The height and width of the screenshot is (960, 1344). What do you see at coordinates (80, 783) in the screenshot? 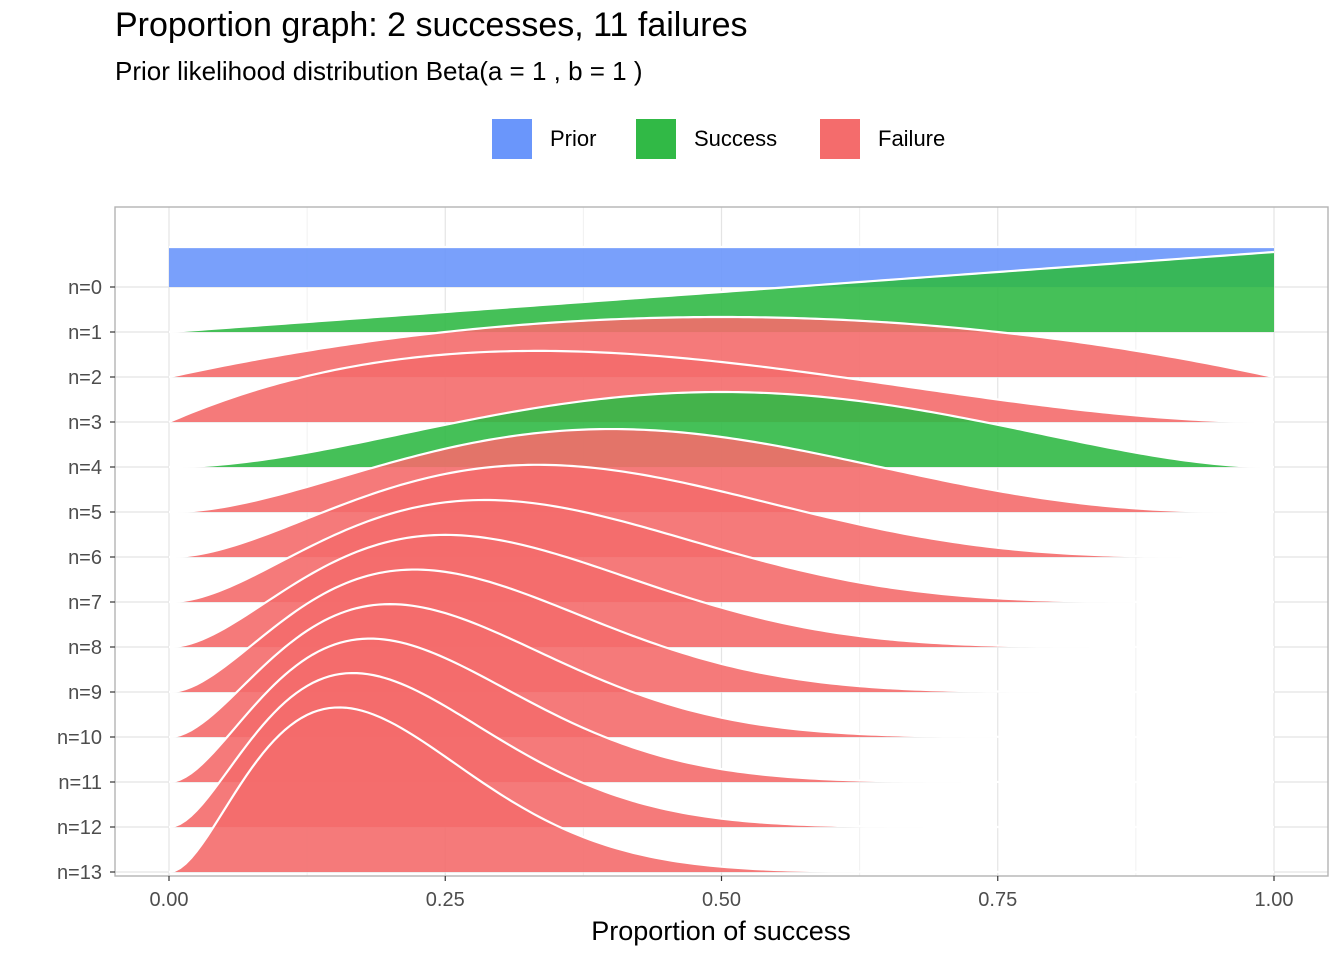
I see `y-tick-label: n=11` at bounding box center [80, 783].